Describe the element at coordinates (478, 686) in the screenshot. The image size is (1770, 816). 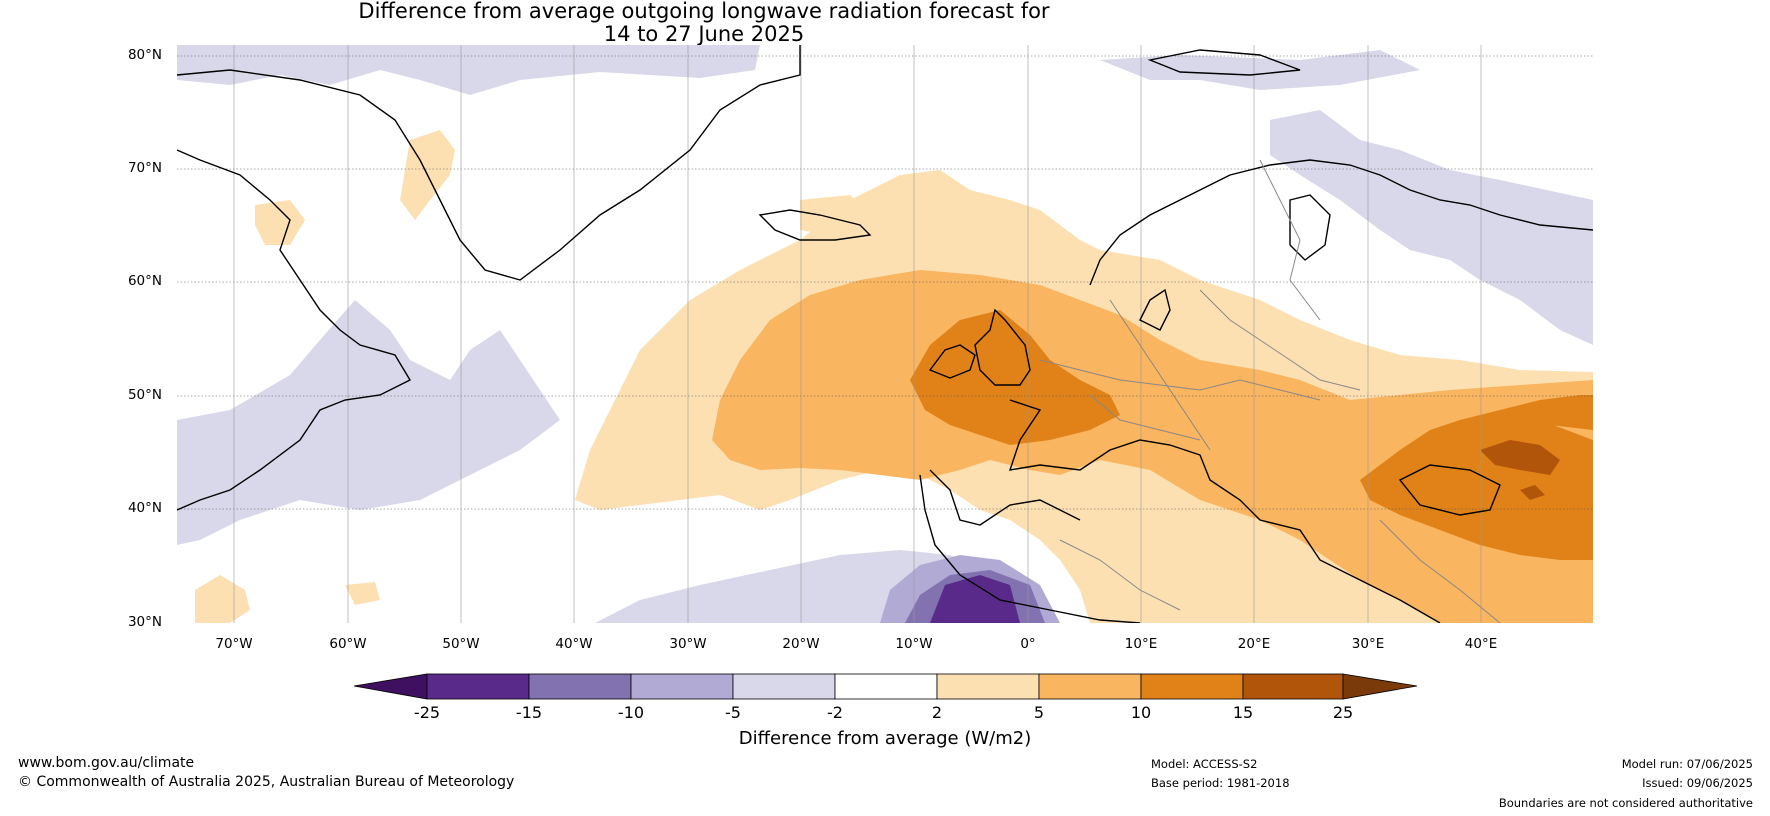
I see `colorbar-segment-m25` at that location.